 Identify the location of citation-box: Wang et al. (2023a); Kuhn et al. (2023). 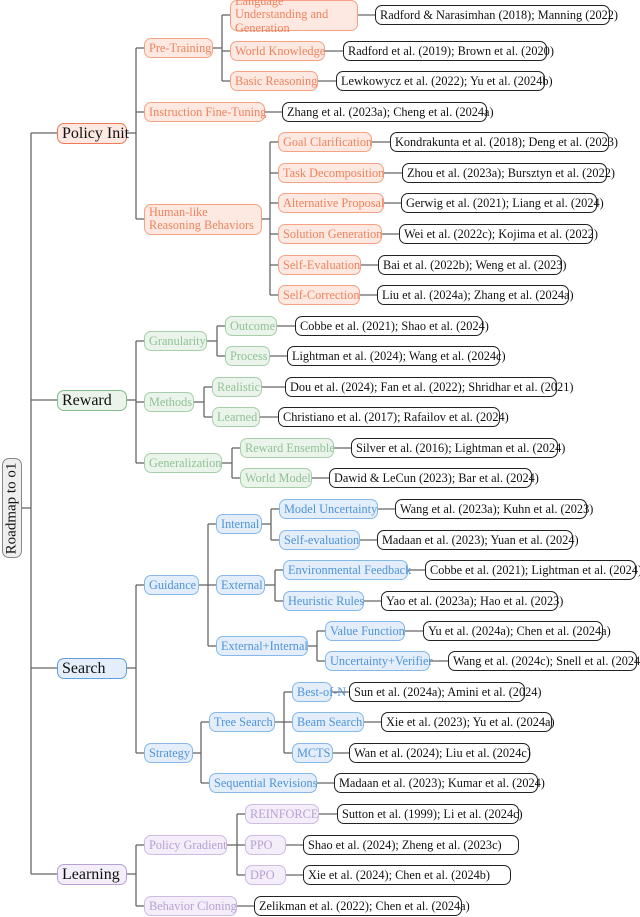
(494, 509).